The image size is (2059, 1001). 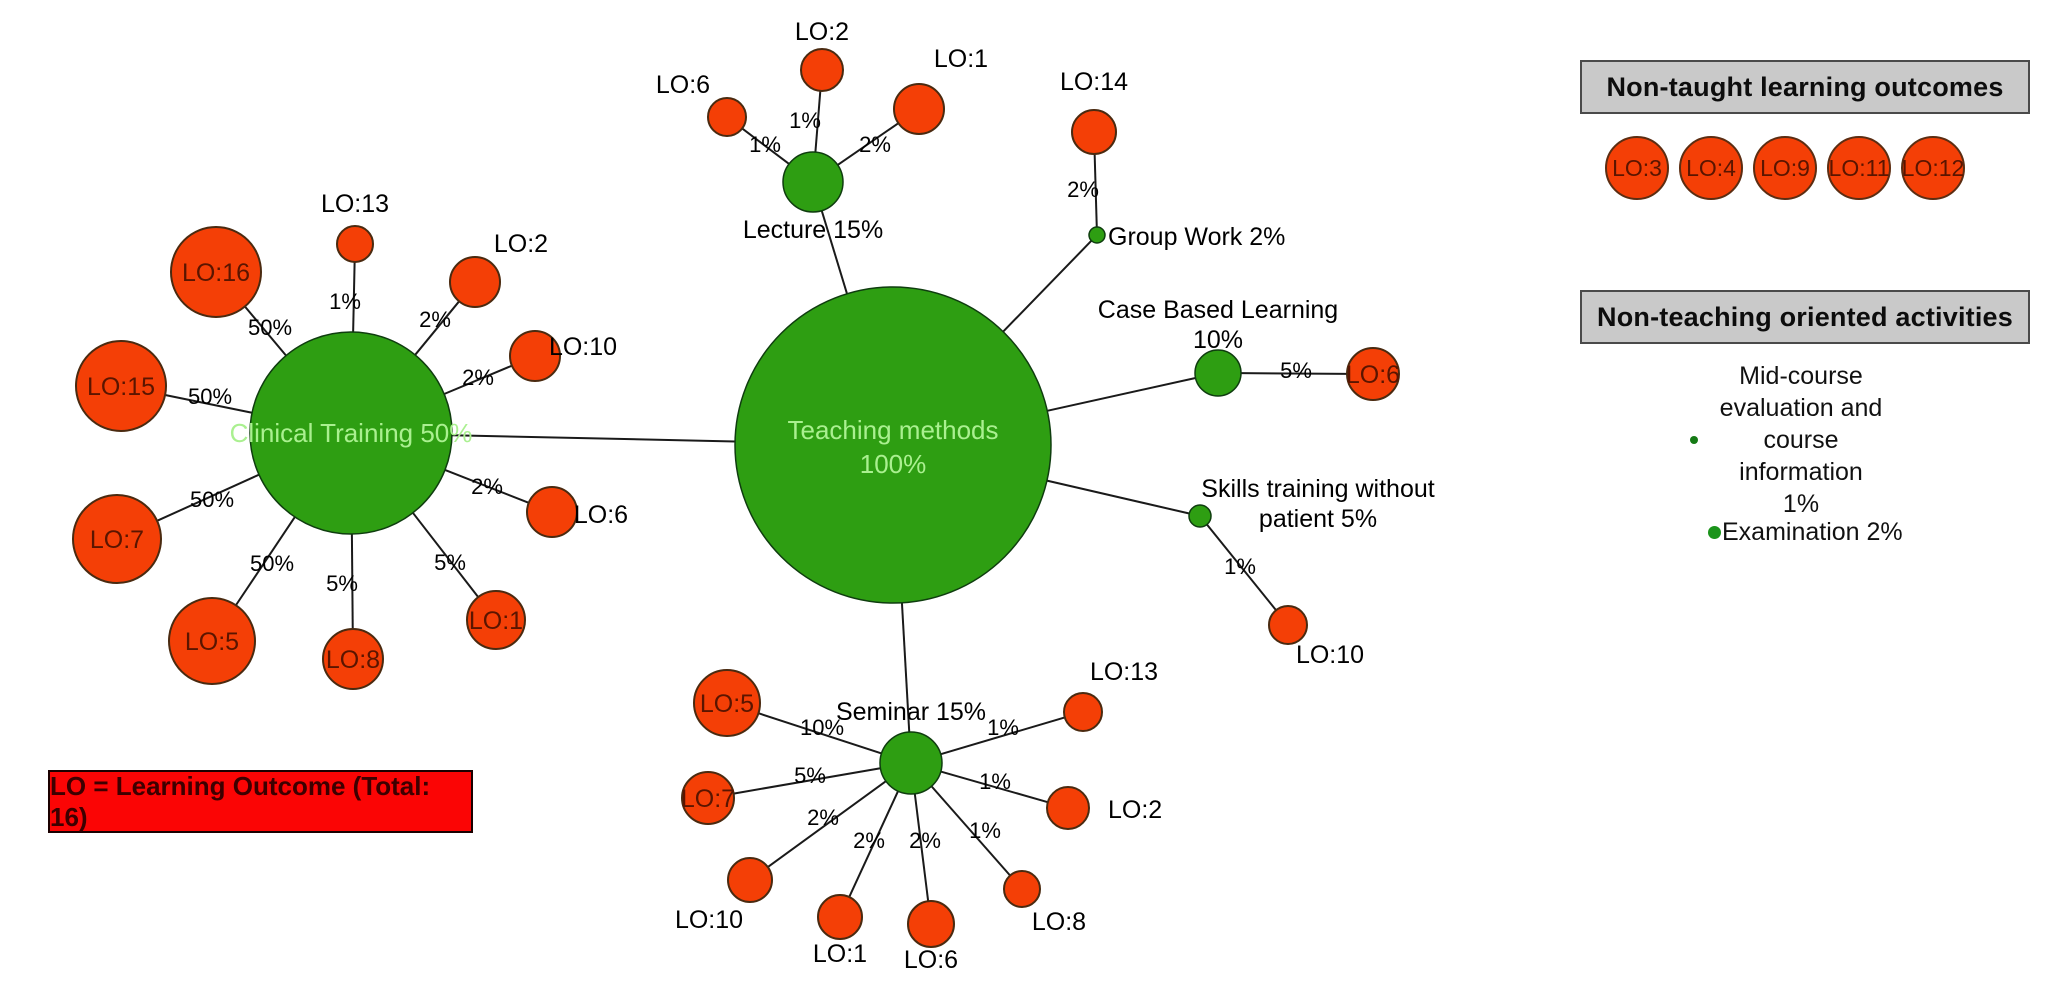 I want to click on legend-non-teaching-title: Non-teaching oriented activities, so click(x=1805, y=316).